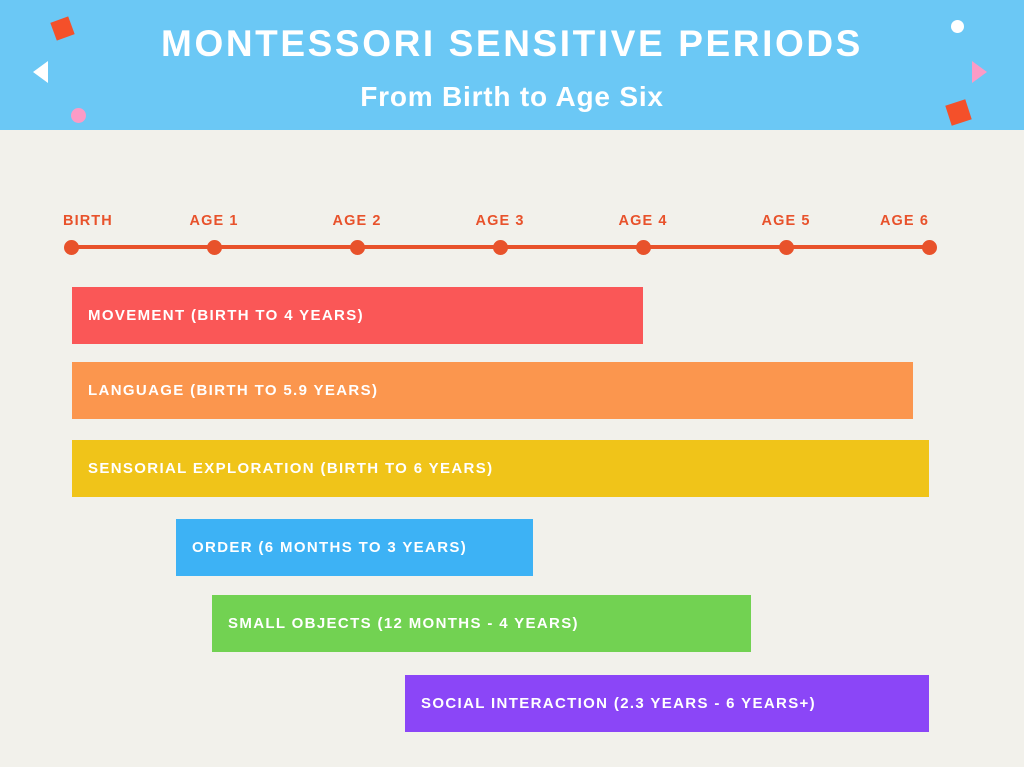 This screenshot has width=1024, height=767. I want to click on circle-white-right-icon, so click(957, 26).